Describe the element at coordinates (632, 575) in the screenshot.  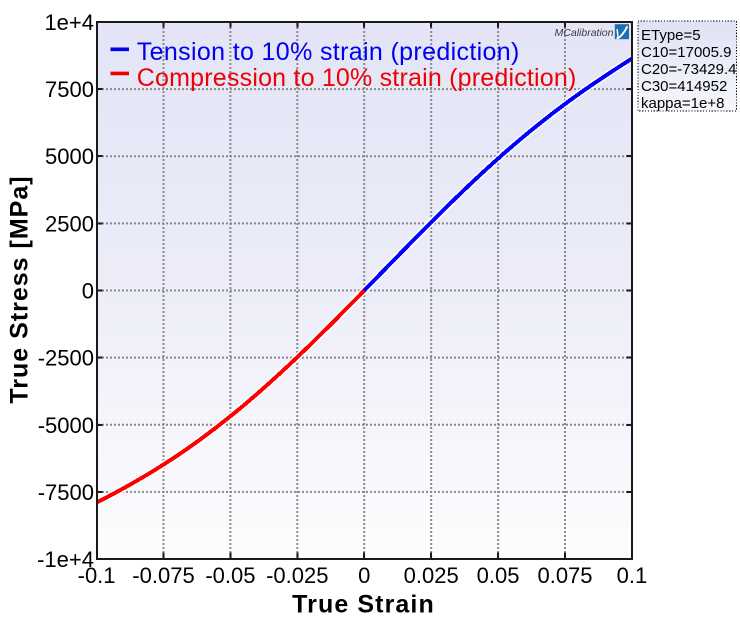
I see `svg-text: 0.1` at that location.